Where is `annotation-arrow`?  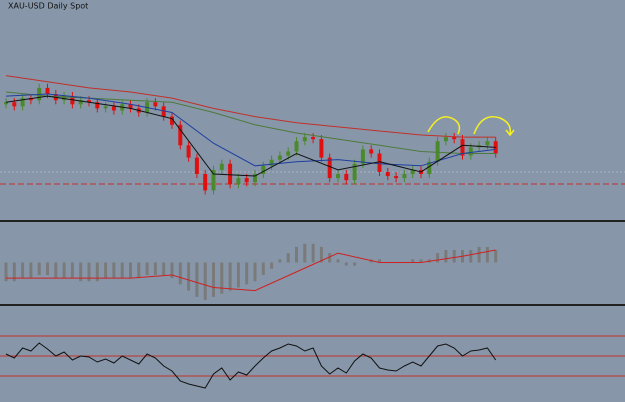 annotation-arrow is located at coordinates (510, 133).